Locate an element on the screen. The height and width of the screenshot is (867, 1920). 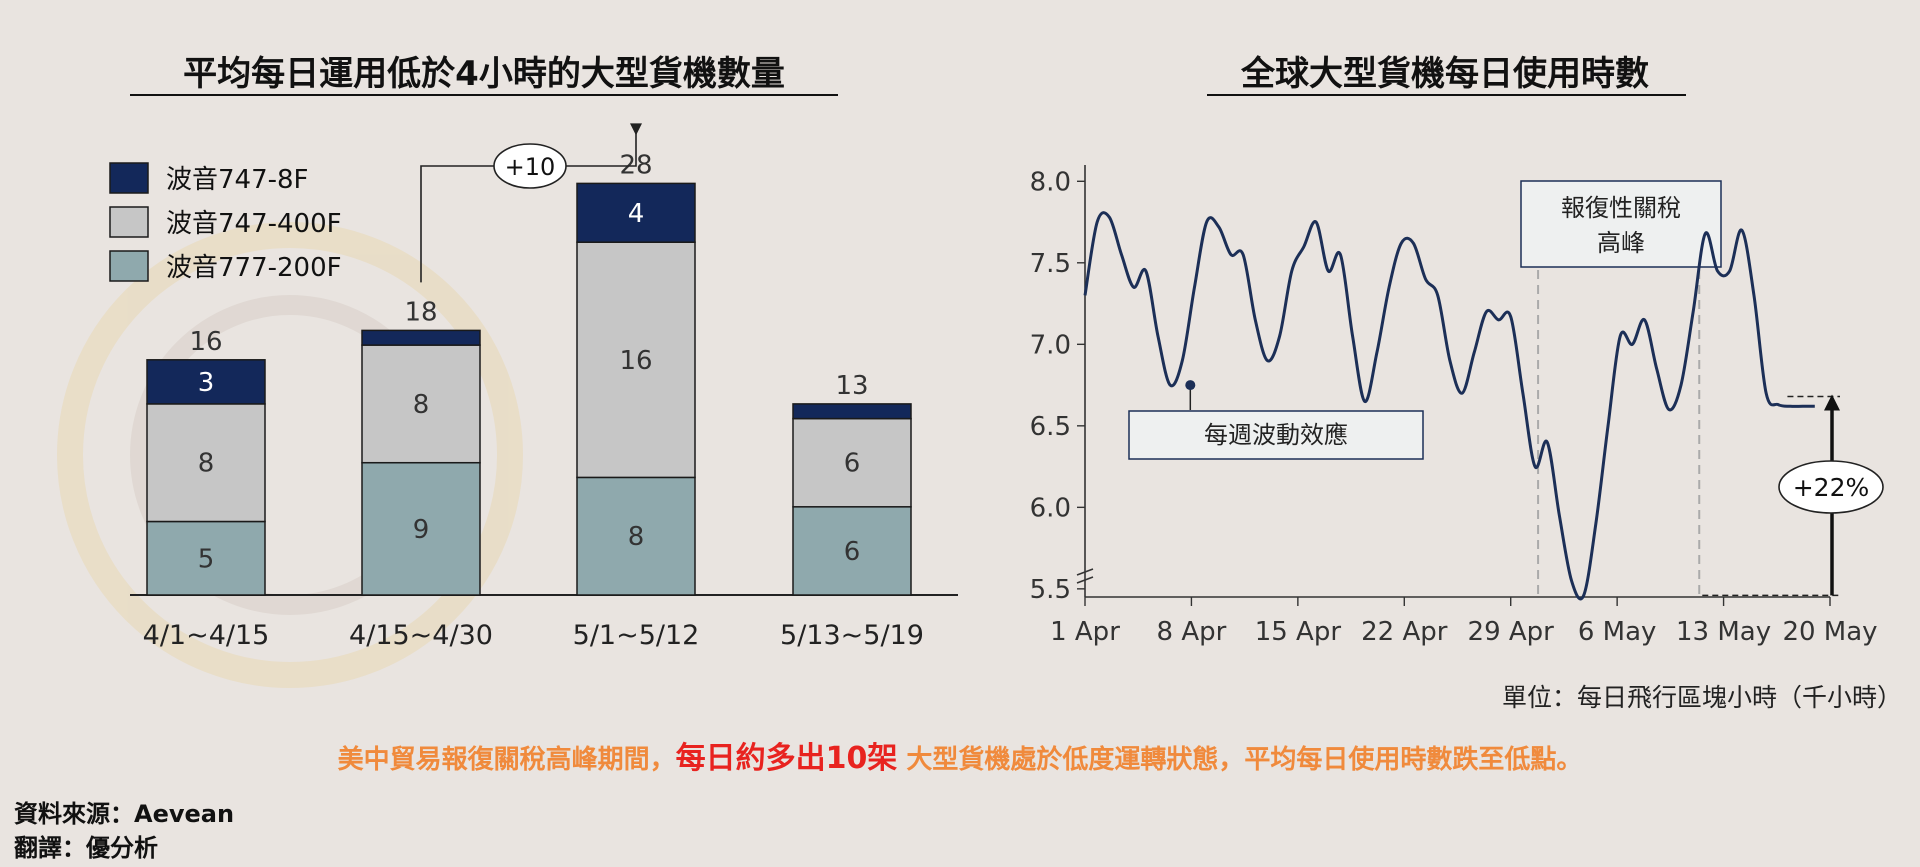
line-chart-title: 全球大型貨機每日使用時數 is located at coordinates (1444, 74).